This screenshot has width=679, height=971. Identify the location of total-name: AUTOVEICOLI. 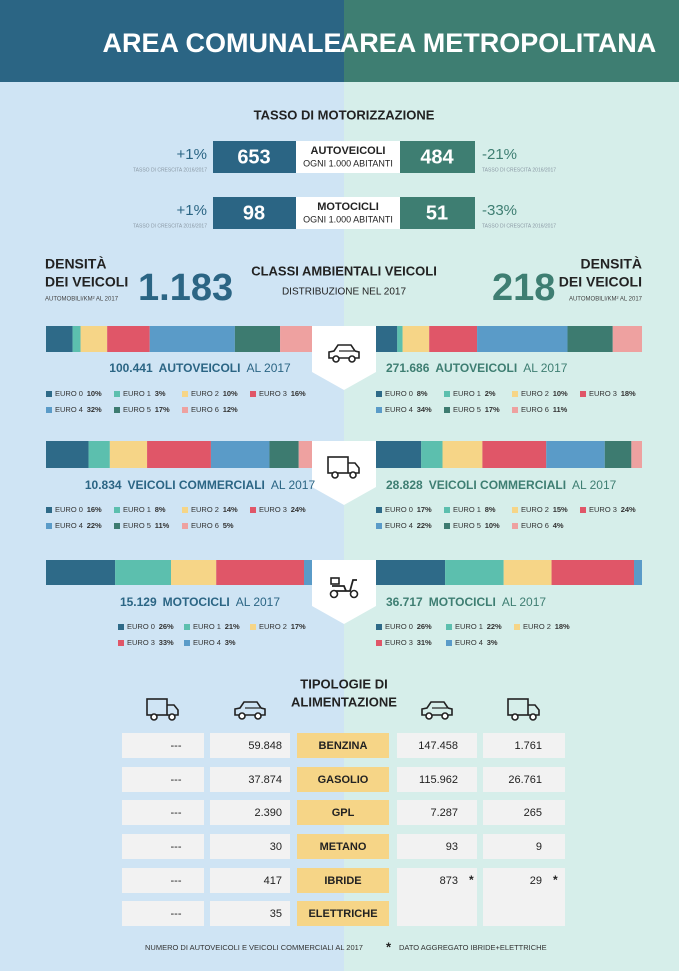
(200, 368).